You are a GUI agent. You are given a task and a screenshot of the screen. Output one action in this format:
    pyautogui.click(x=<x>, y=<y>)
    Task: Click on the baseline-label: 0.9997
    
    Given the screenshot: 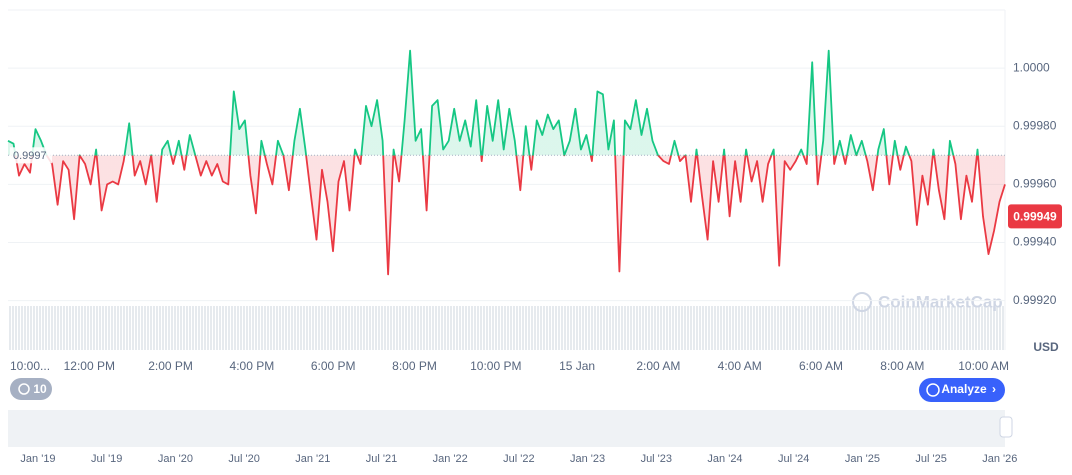 What is the action you would take?
    pyautogui.click(x=30, y=156)
    